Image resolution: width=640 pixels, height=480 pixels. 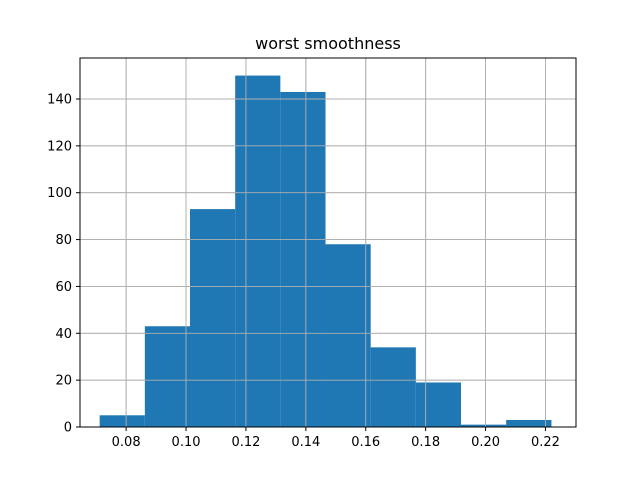 What do you see at coordinates (126, 442) in the screenshot?
I see `x-tick-label: 0.08` at bounding box center [126, 442].